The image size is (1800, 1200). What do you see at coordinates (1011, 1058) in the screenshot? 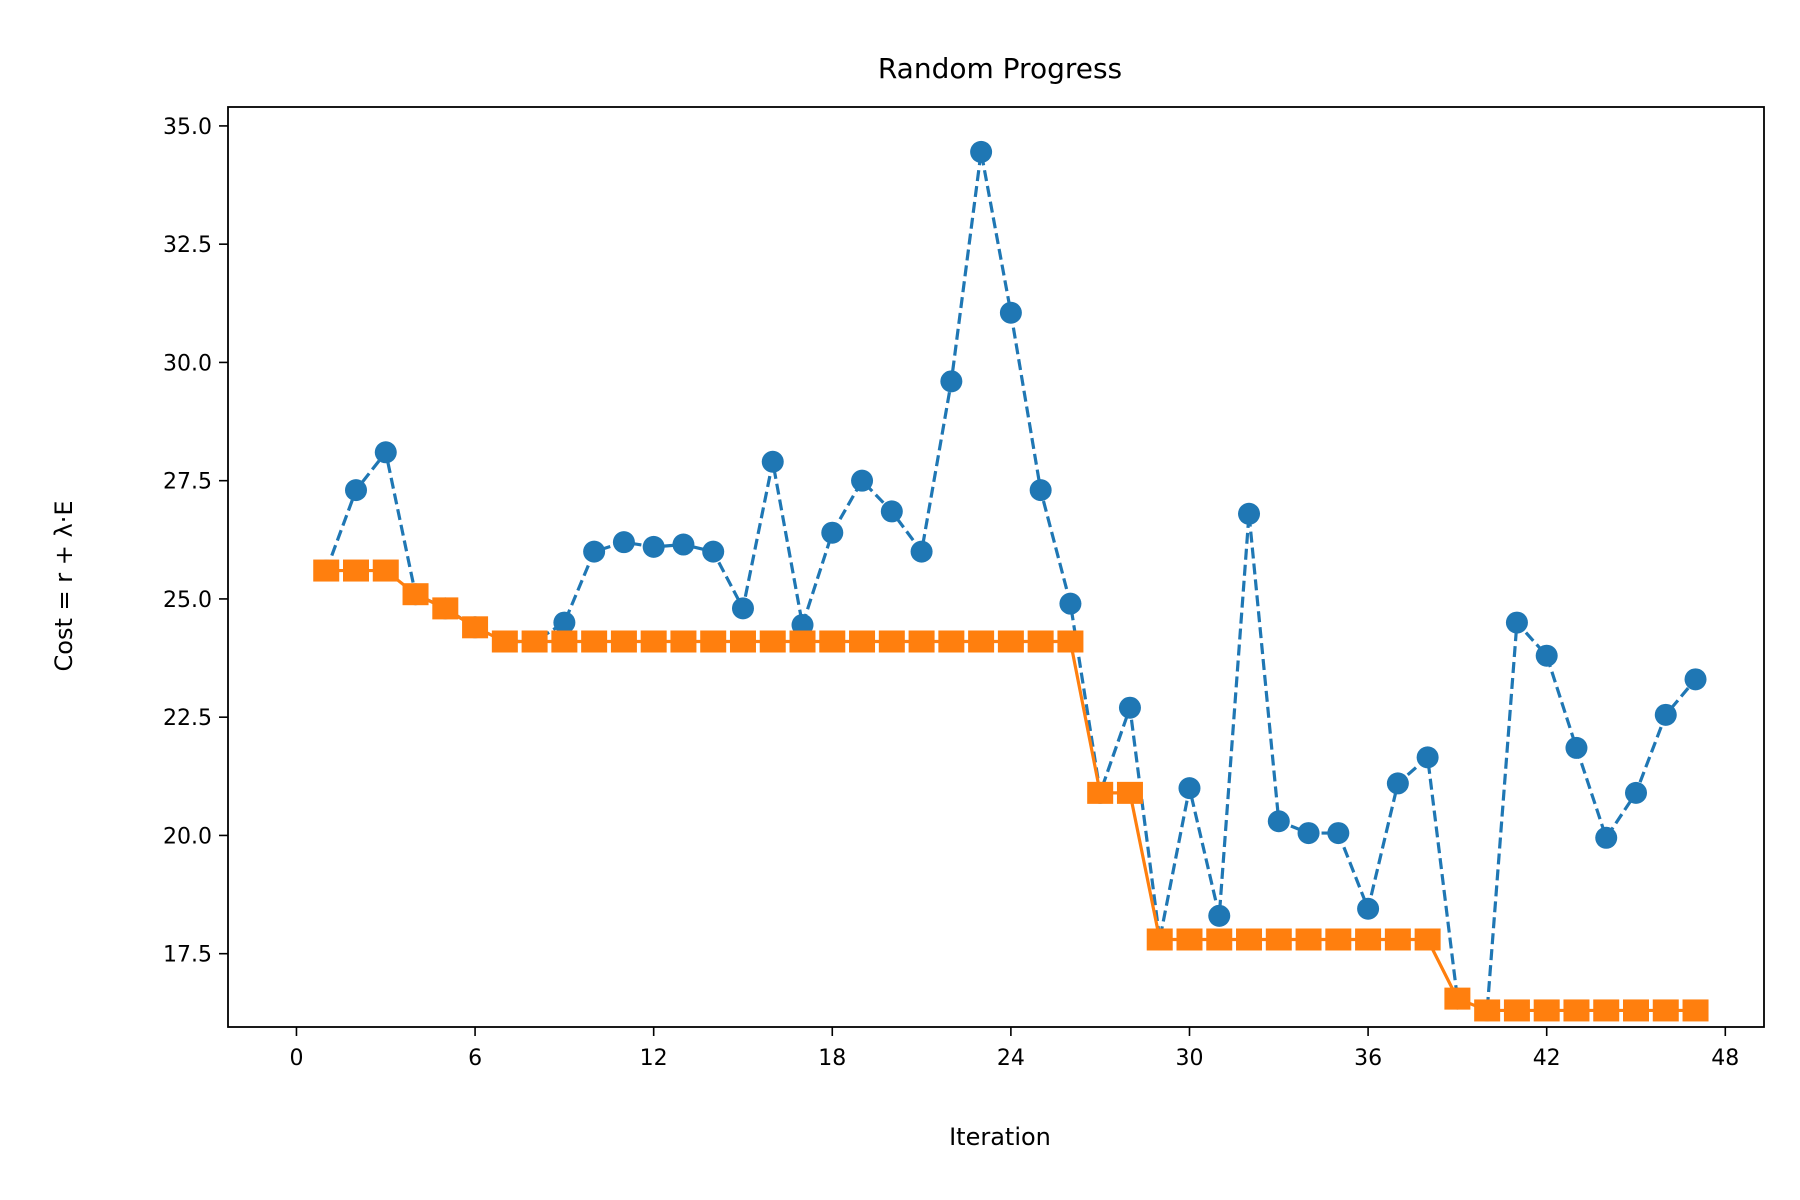
I see `x-tick-label: 24` at bounding box center [1011, 1058].